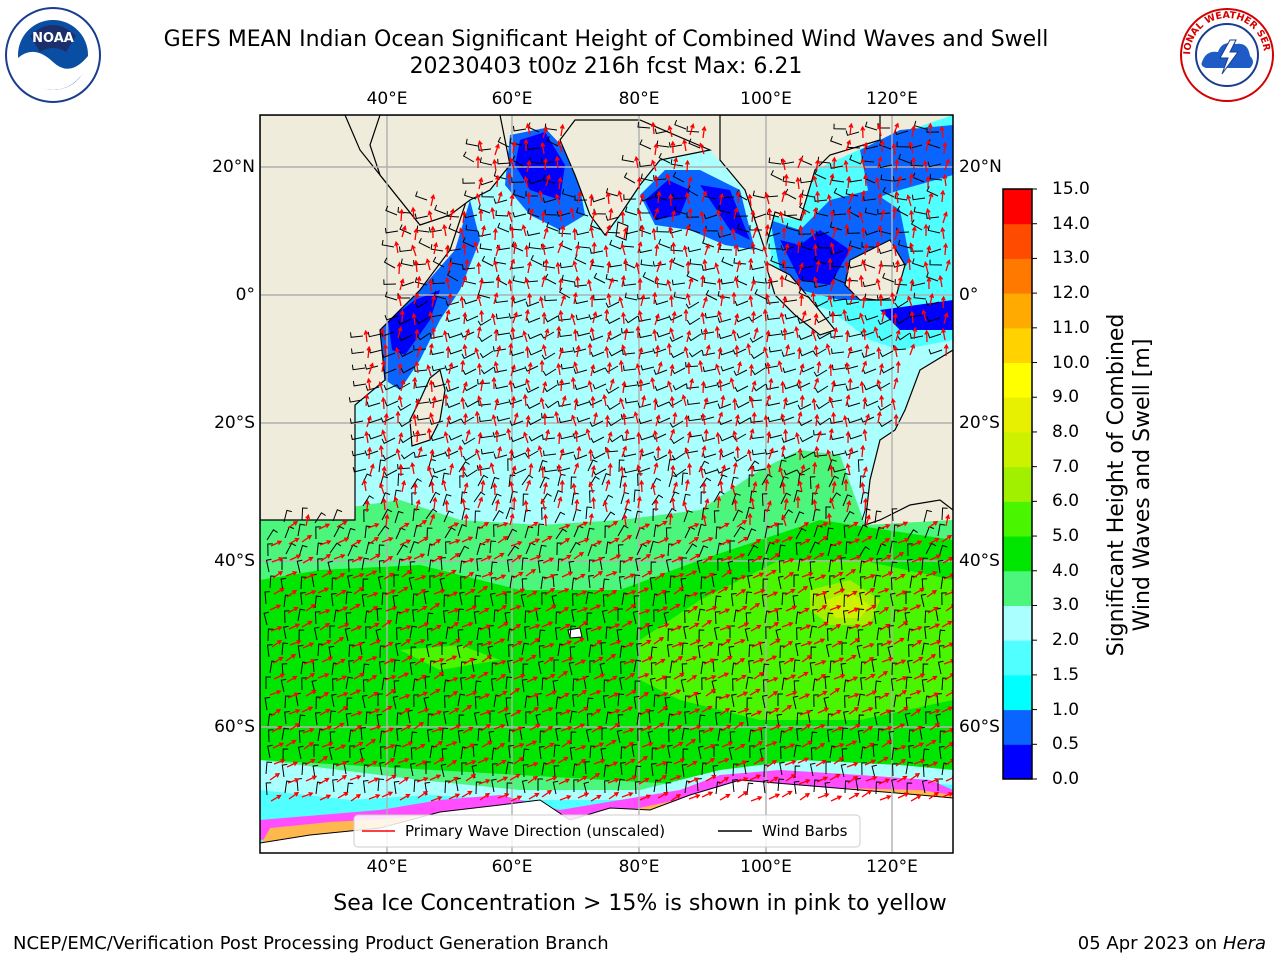 The image size is (1280, 960). I want to click on noaa-logo: NOAA, so click(53, 55).